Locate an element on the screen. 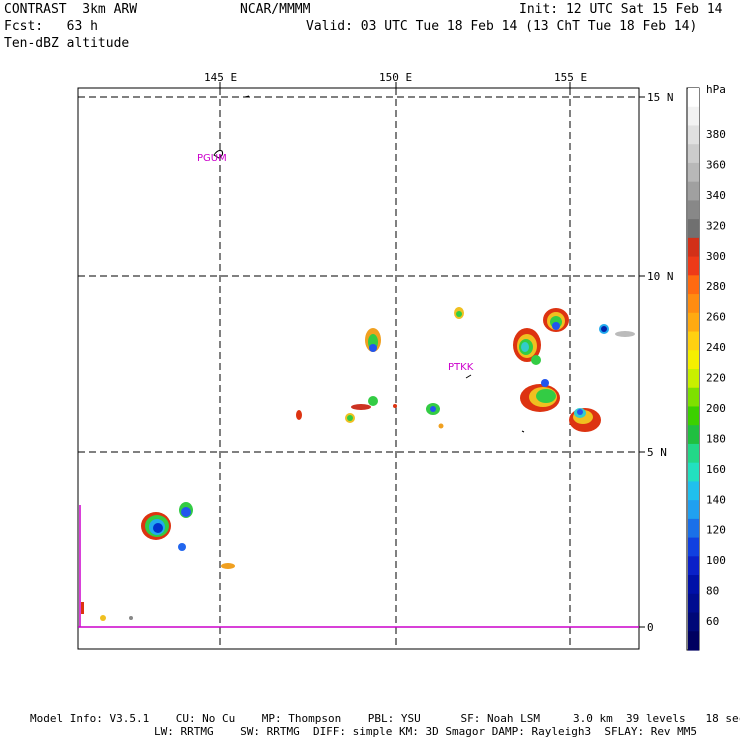 Image resolution: width=740 pixels, height=740 pixels. lat-label-10n: 10 N is located at coordinates (660, 276).